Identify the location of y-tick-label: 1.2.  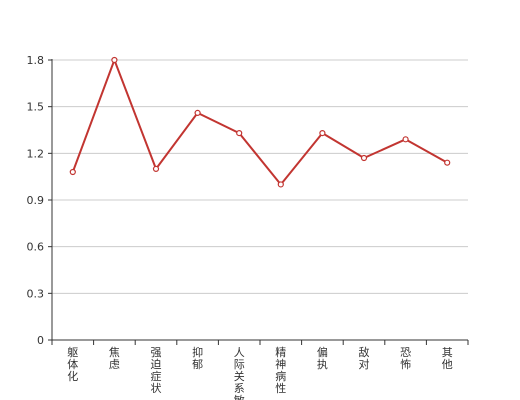
(36, 153).